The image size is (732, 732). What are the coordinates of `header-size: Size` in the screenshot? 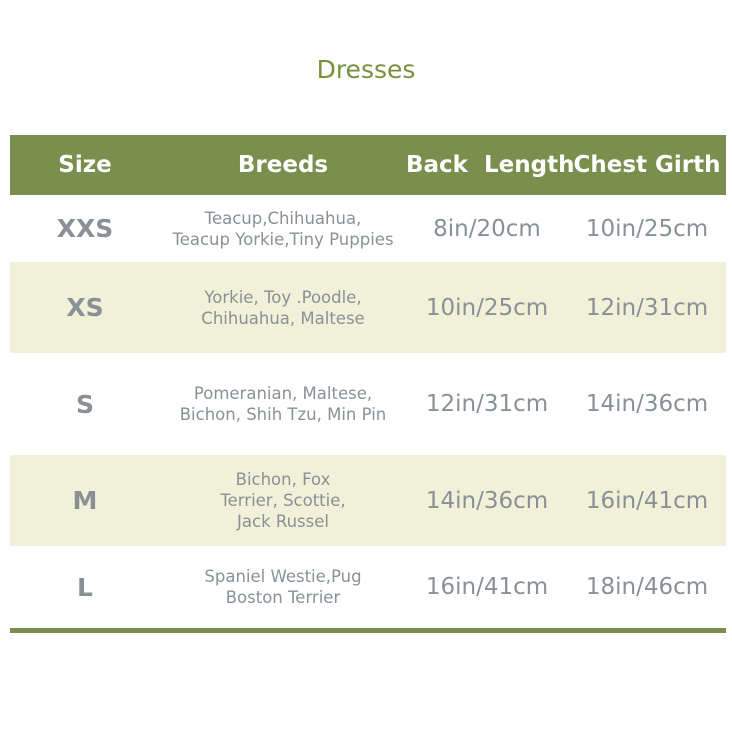 It's located at (85, 165).